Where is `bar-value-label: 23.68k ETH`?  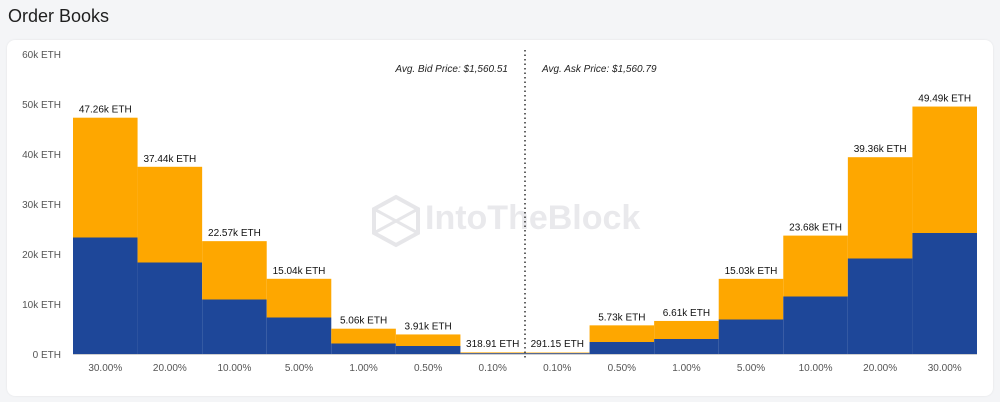
bar-value-label: 23.68k ETH is located at coordinates (815, 228).